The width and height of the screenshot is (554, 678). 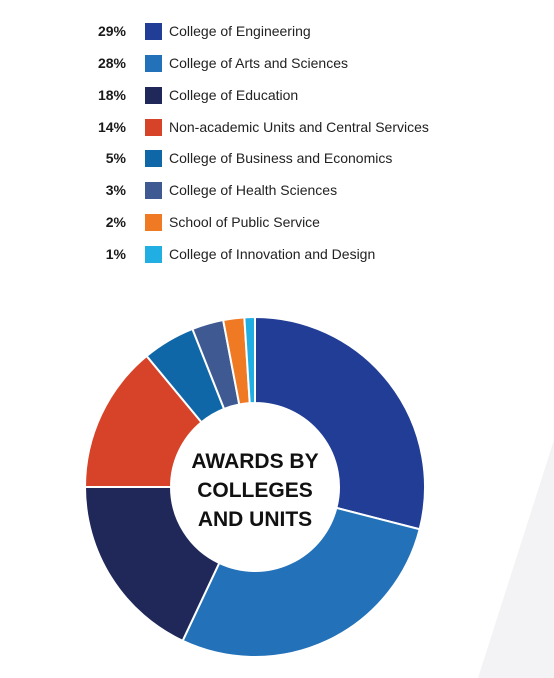 I want to click on legend-value: 3%, so click(x=115, y=190).